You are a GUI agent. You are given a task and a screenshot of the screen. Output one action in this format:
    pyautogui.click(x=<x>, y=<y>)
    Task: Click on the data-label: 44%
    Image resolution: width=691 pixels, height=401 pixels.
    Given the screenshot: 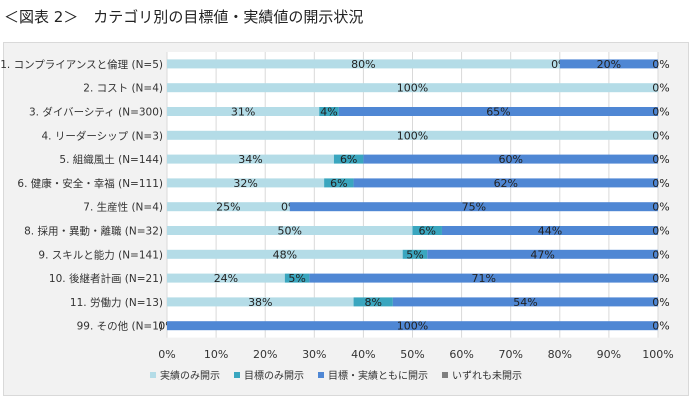 What is the action you would take?
    pyautogui.click(x=550, y=231)
    